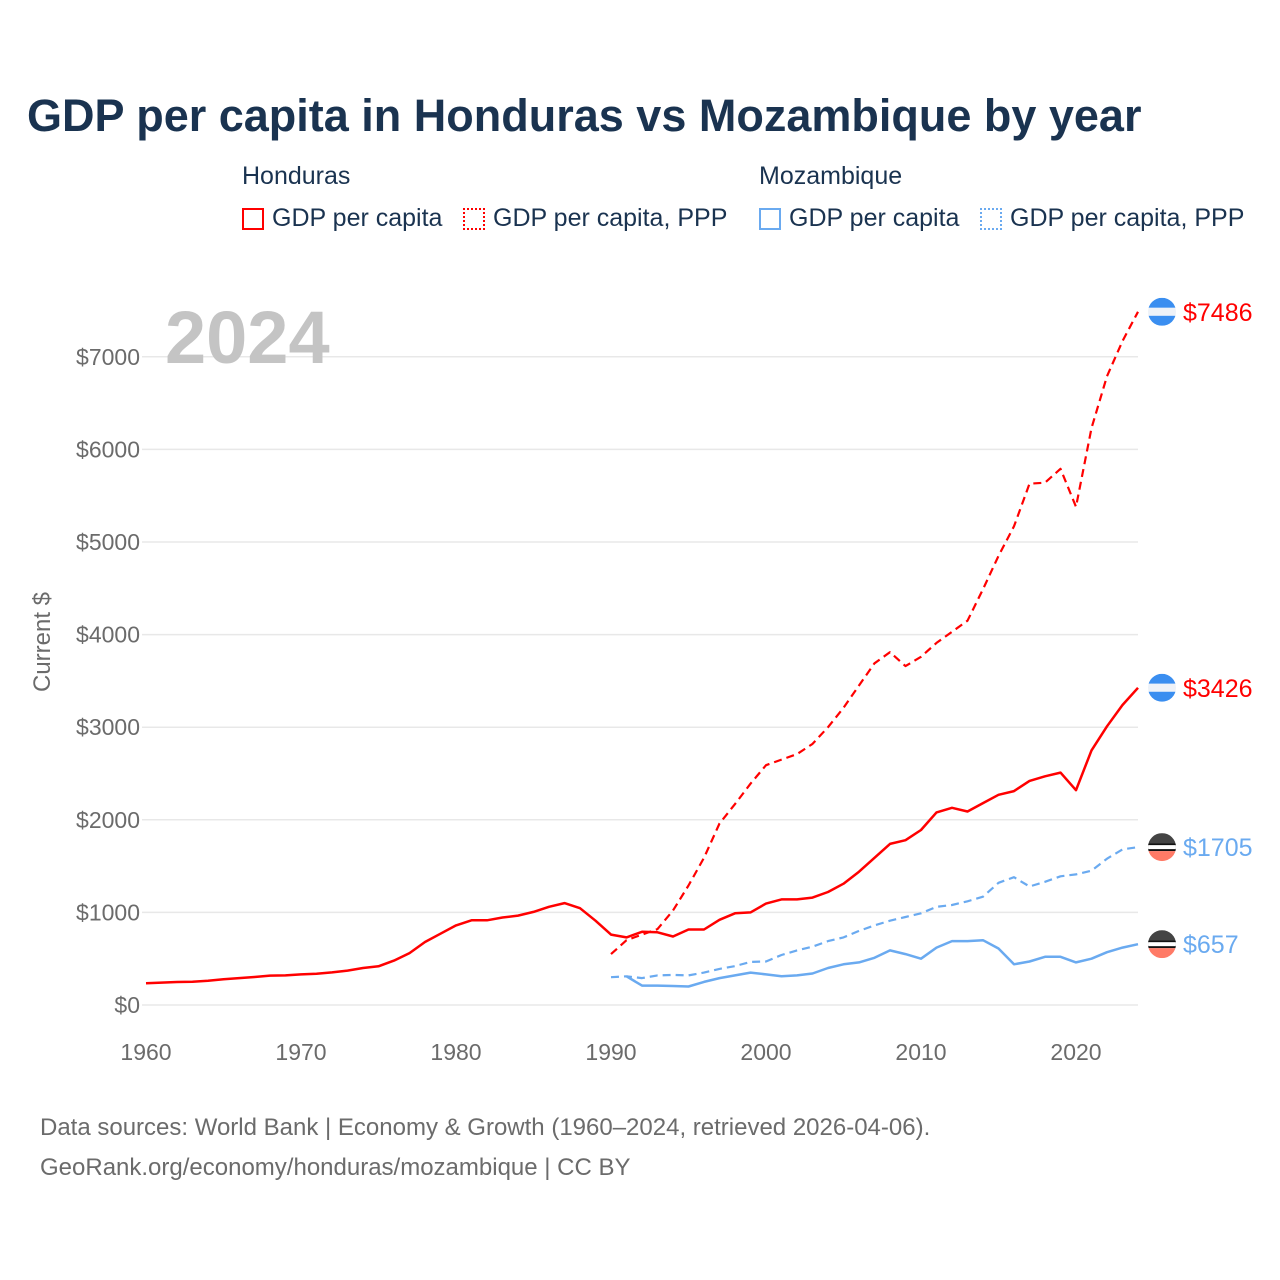  What do you see at coordinates (108, 912) in the screenshot?
I see `y-tick-label: $1000` at bounding box center [108, 912].